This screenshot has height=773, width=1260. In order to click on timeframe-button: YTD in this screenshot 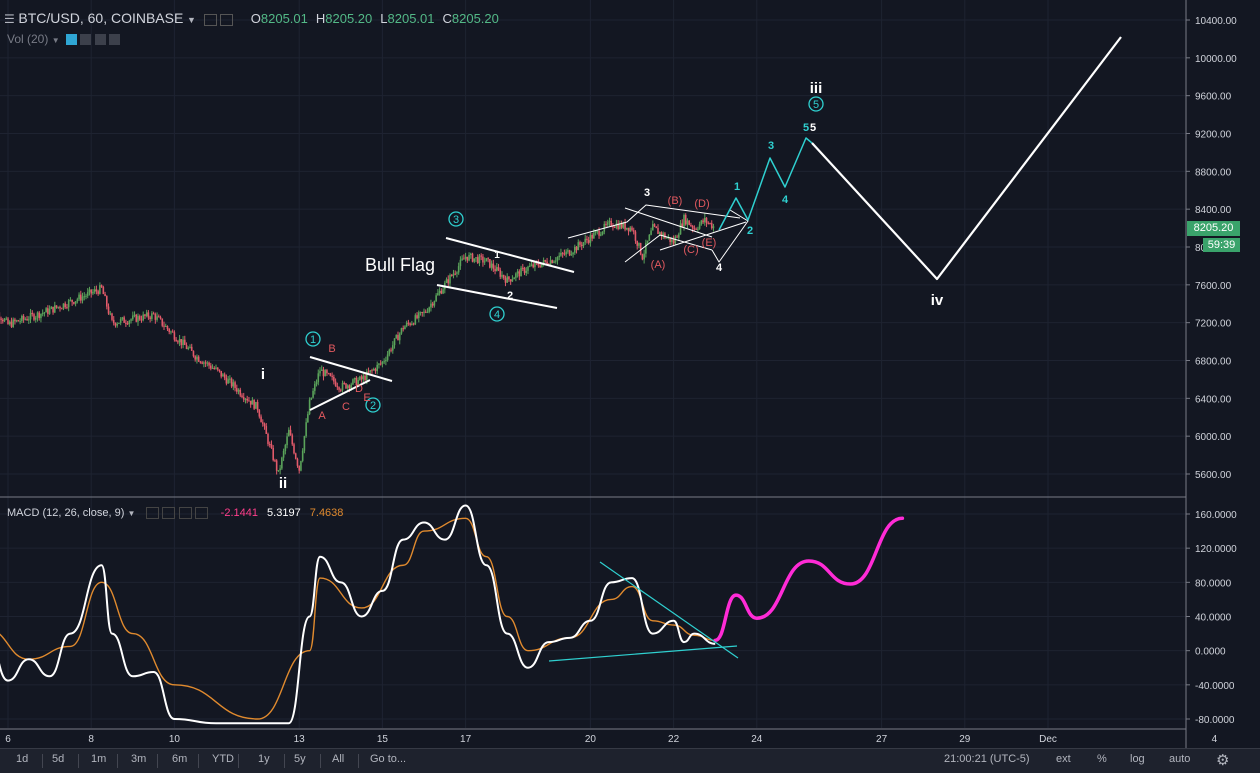, I will do `click(223, 759)`.